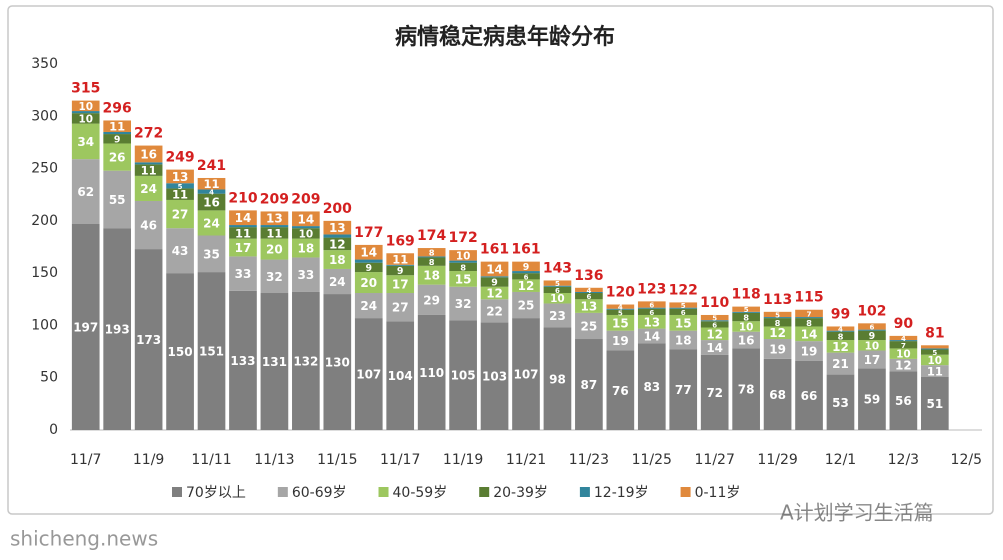 This screenshot has width=1003, height=560. What do you see at coordinates (683, 313) in the screenshot?
I see `value-label: 6` at bounding box center [683, 313].